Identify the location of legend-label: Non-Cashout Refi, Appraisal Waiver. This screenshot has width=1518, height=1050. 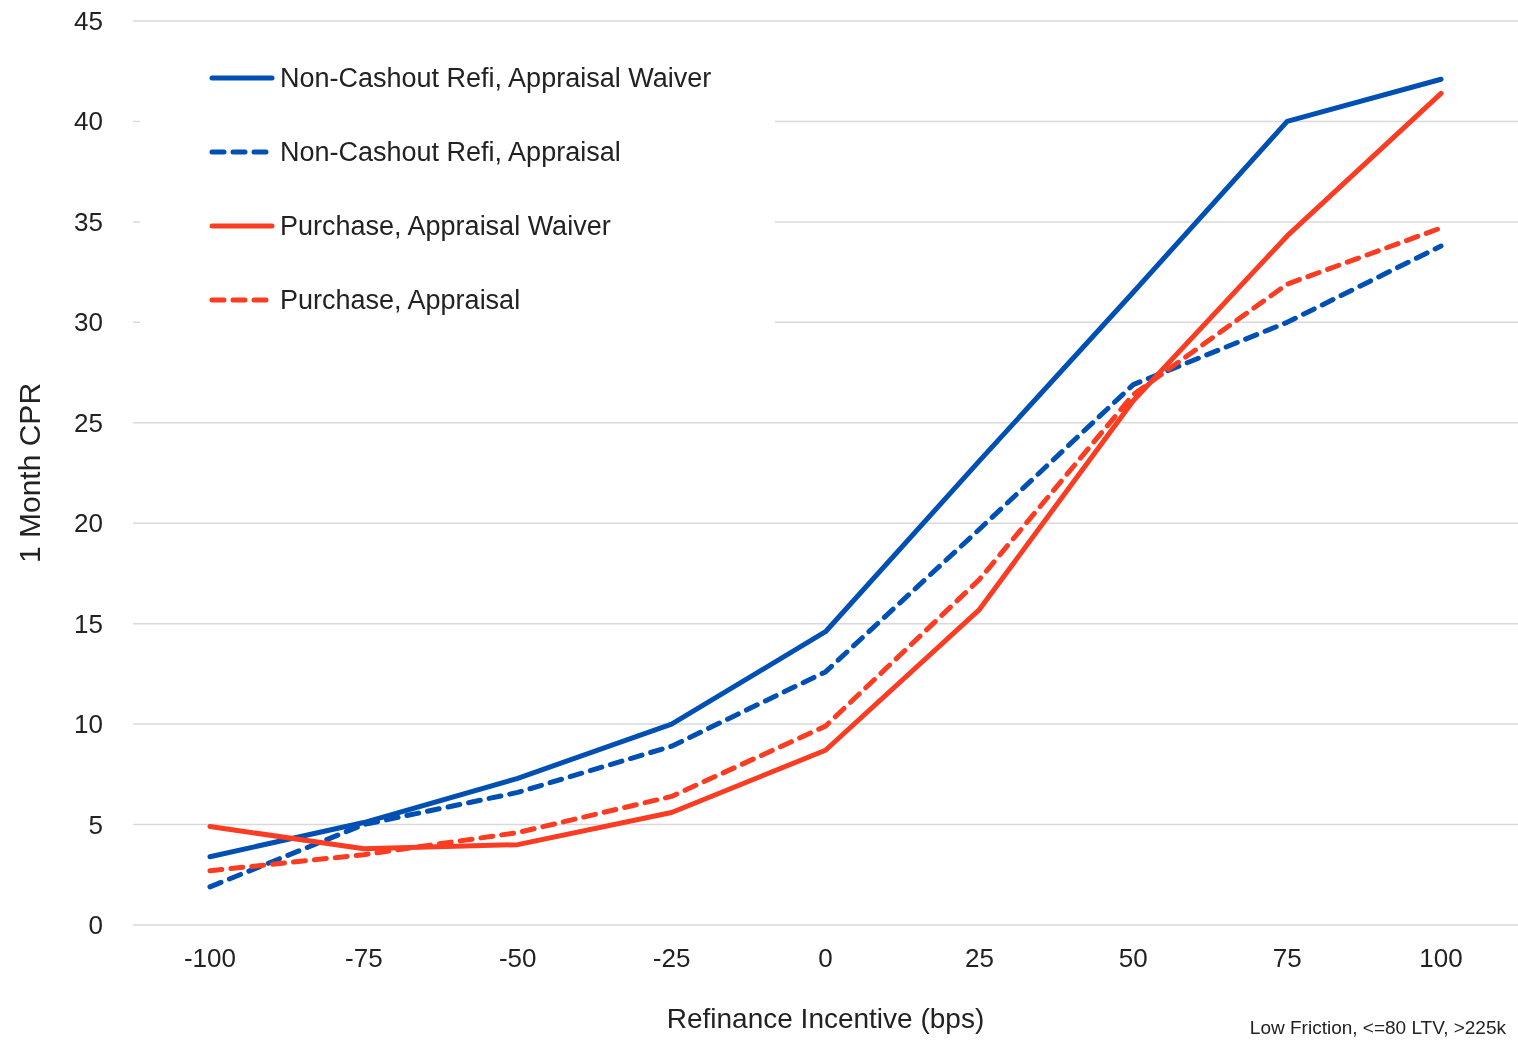
(496, 78).